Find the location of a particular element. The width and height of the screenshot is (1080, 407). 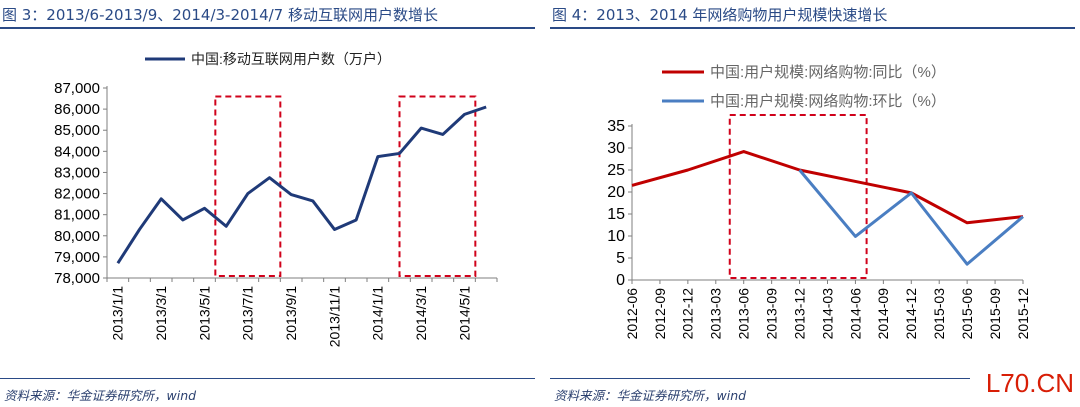

left-legend-label-1: 中国:移动互联网用户数（万户） is located at coordinates (291, 59).